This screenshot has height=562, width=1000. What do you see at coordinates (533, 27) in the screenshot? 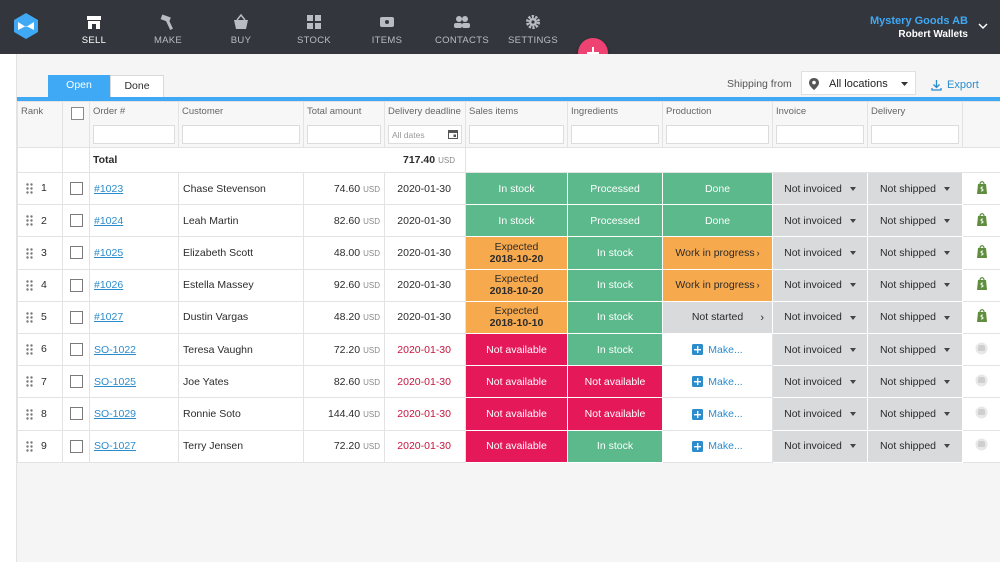
I see `nav-settings: SETTINGS` at bounding box center [533, 27].